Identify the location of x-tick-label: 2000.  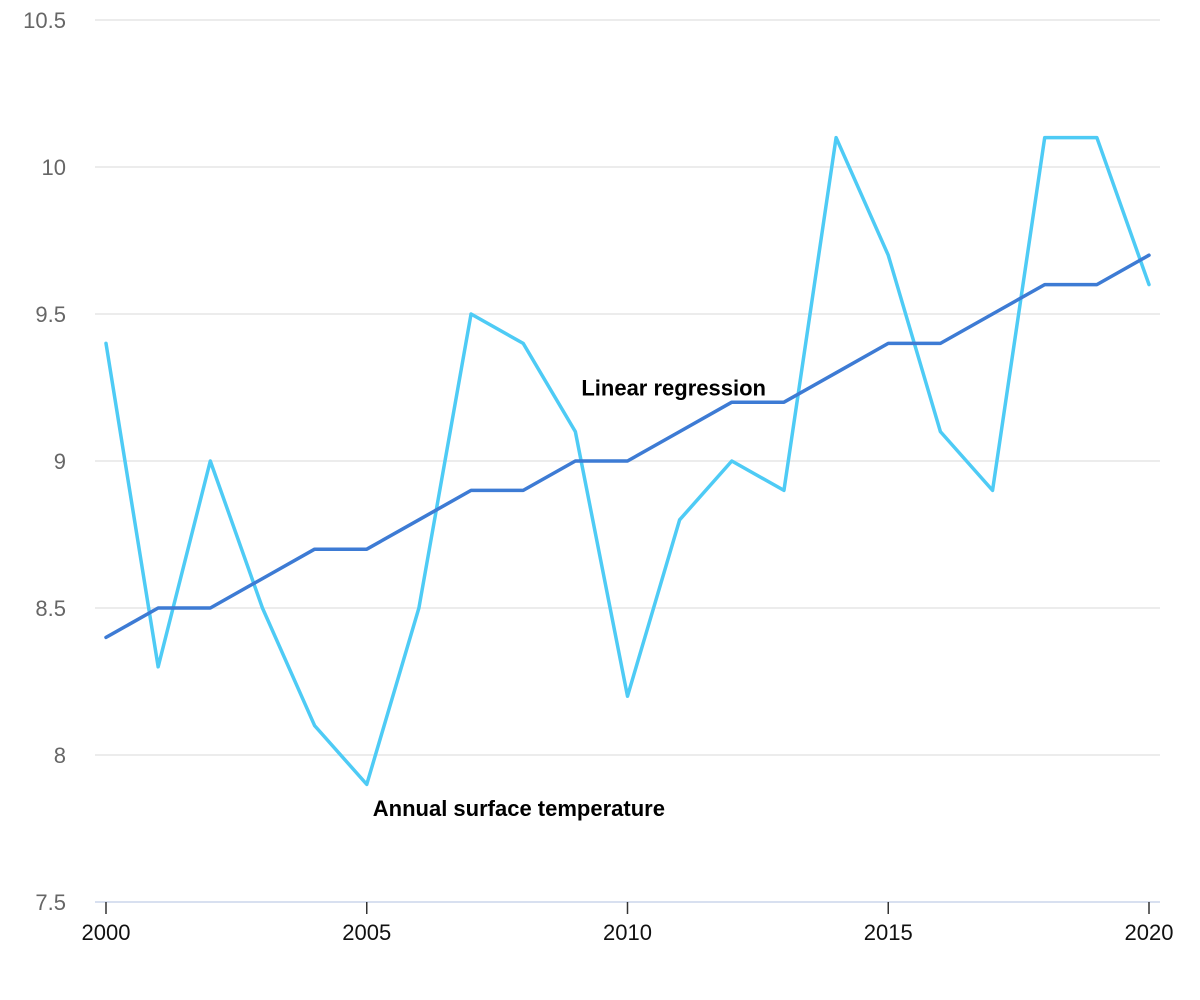
(106, 932).